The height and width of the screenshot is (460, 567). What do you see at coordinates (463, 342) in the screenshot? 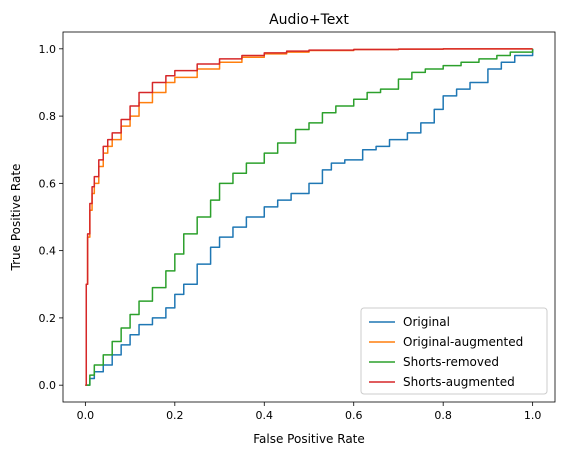
I see `legend-label: Original-augmented` at bounding box center [463, 342].